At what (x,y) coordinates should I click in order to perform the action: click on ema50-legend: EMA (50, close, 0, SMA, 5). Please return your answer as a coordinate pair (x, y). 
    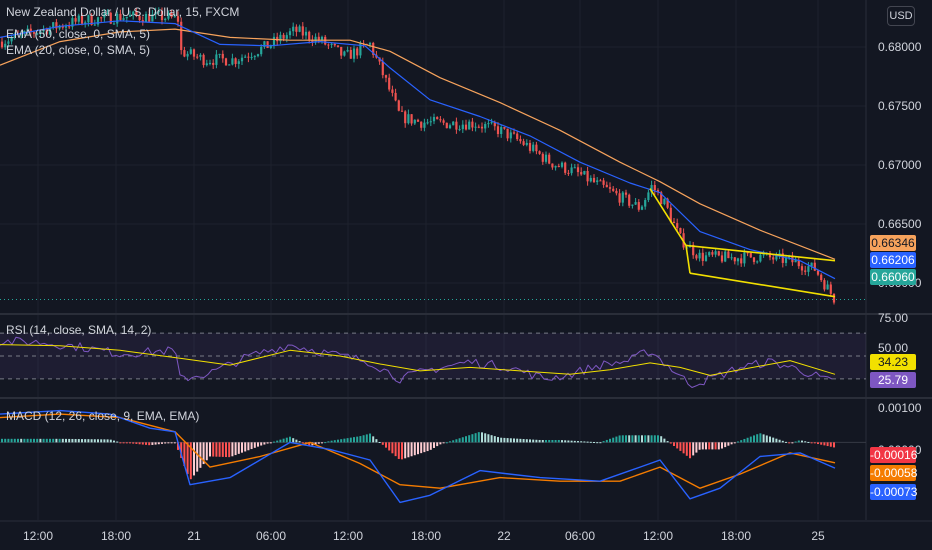
    Looking at the image, I should click on (78, 34).